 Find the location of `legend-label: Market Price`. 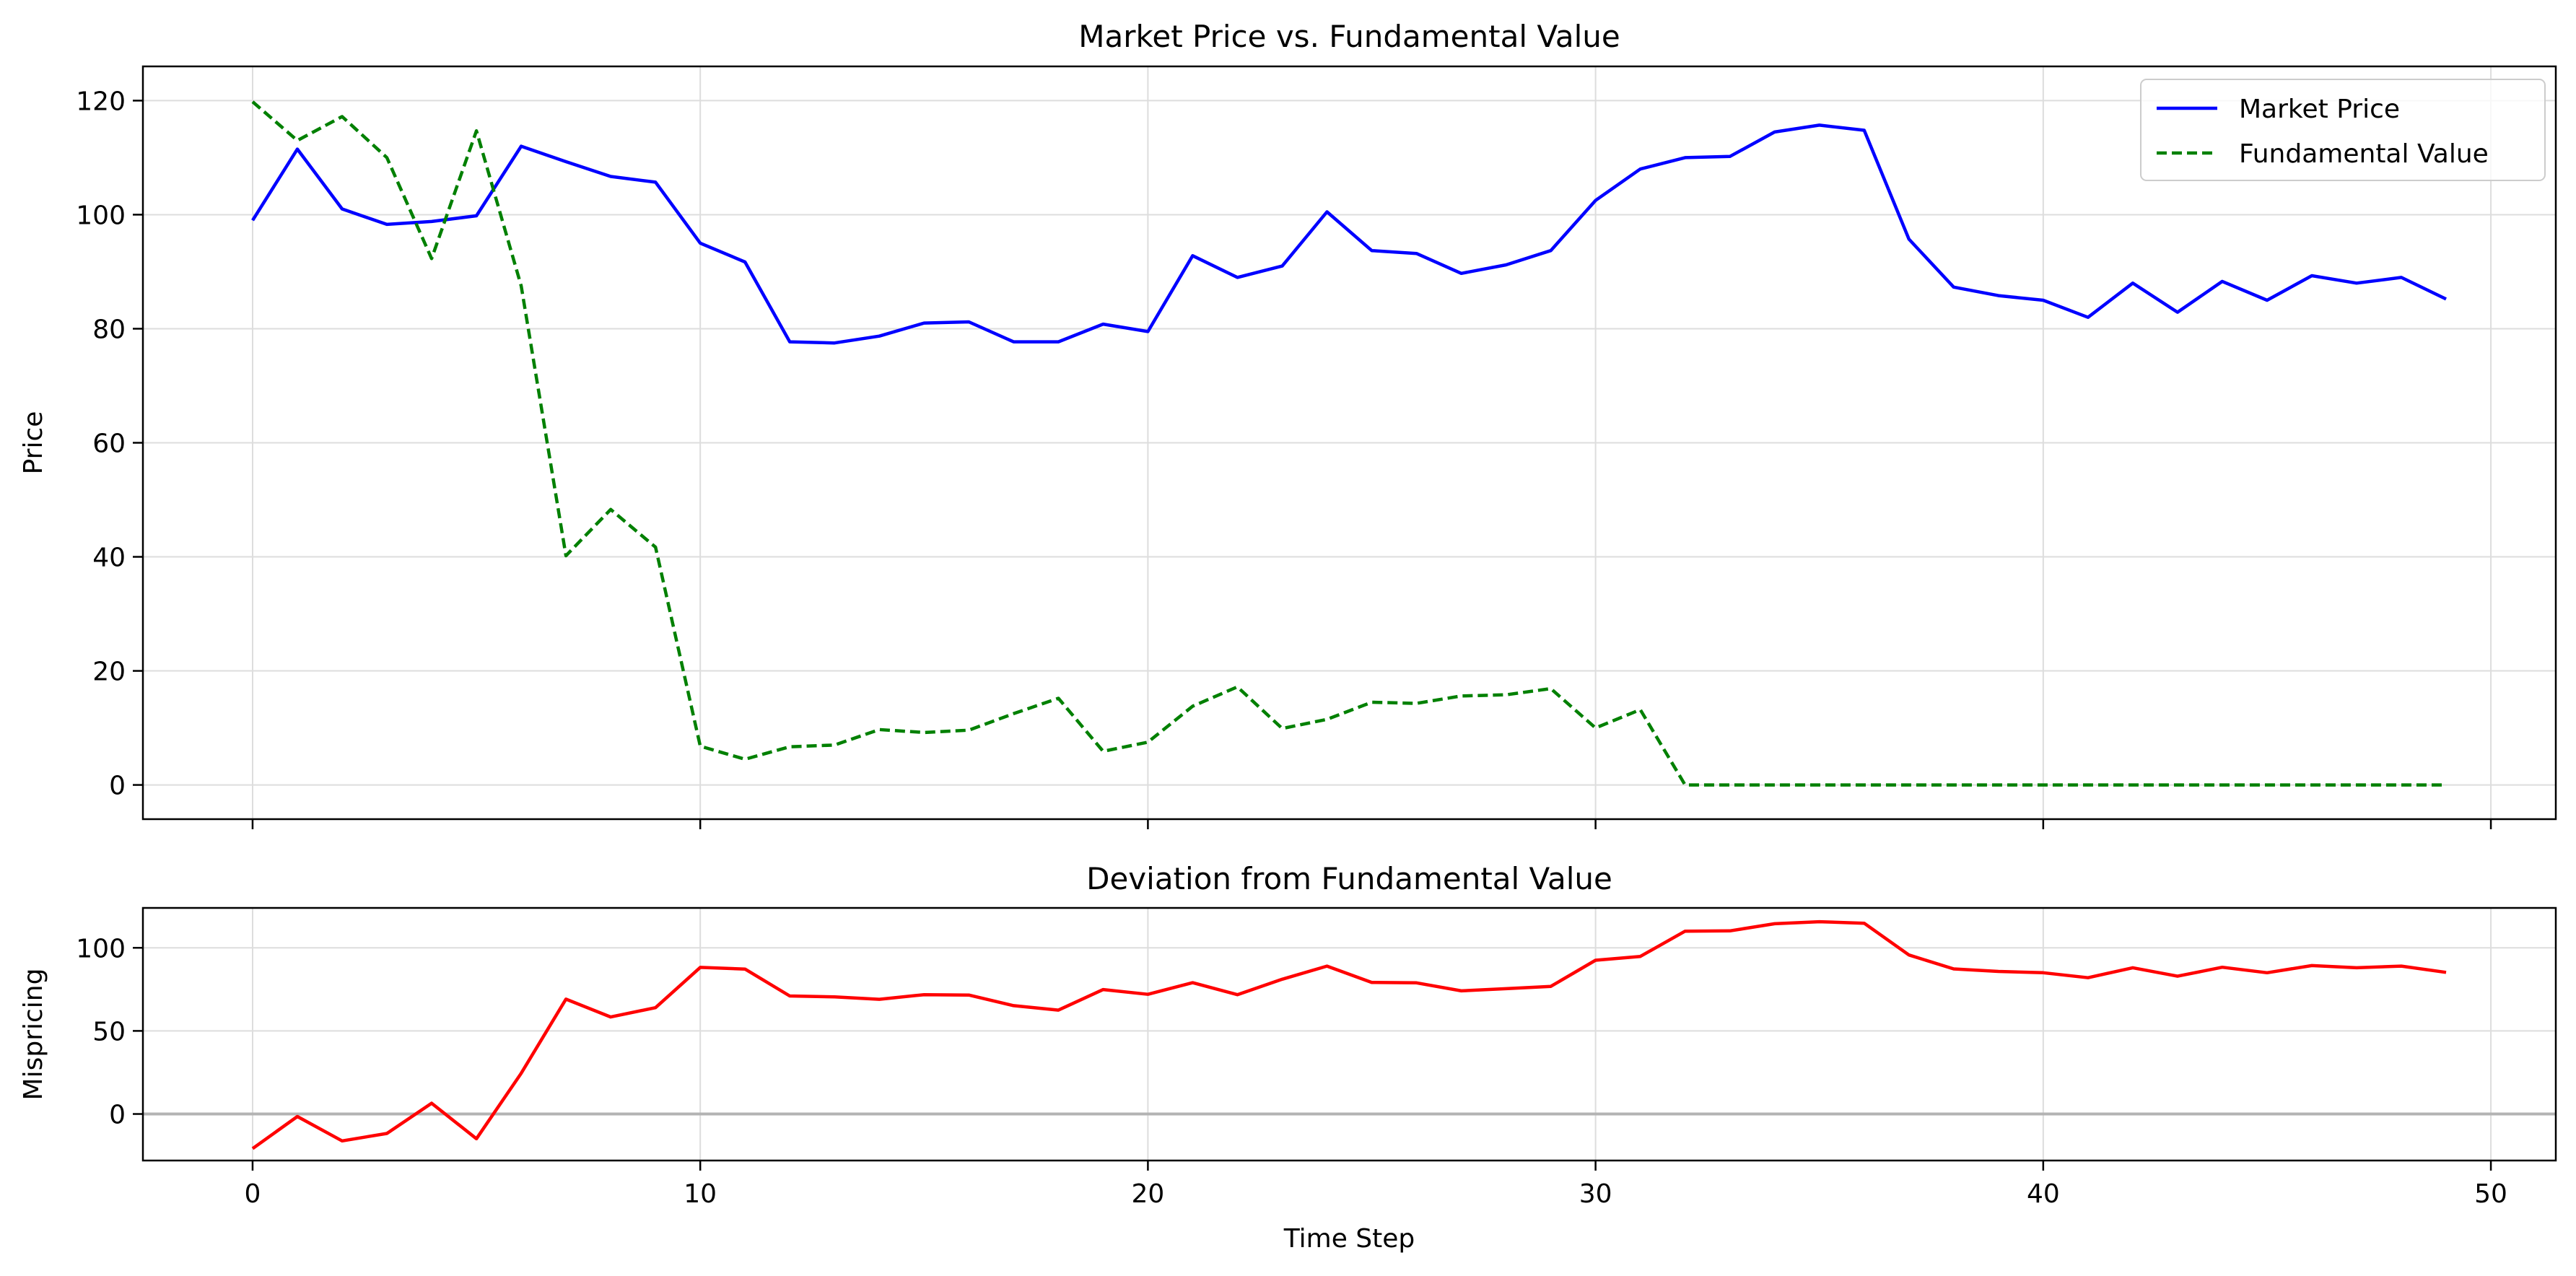

legend-label: Market Price is located at coordinates (2319, 109).